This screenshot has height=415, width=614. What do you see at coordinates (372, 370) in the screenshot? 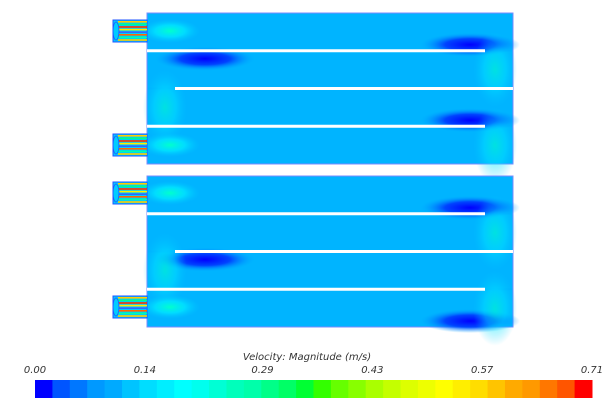
I see `colorbar-tick-label: 0.43` at bounding box center [372, 370].